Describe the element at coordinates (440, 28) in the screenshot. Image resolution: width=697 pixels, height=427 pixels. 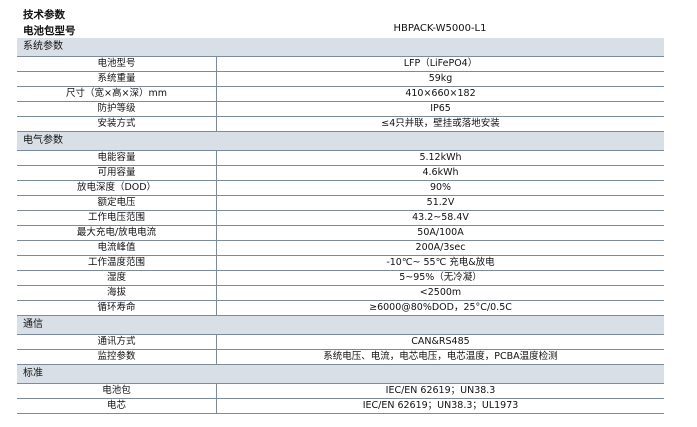
I see `model-value: HBPACK-W5000-L1` at that location.